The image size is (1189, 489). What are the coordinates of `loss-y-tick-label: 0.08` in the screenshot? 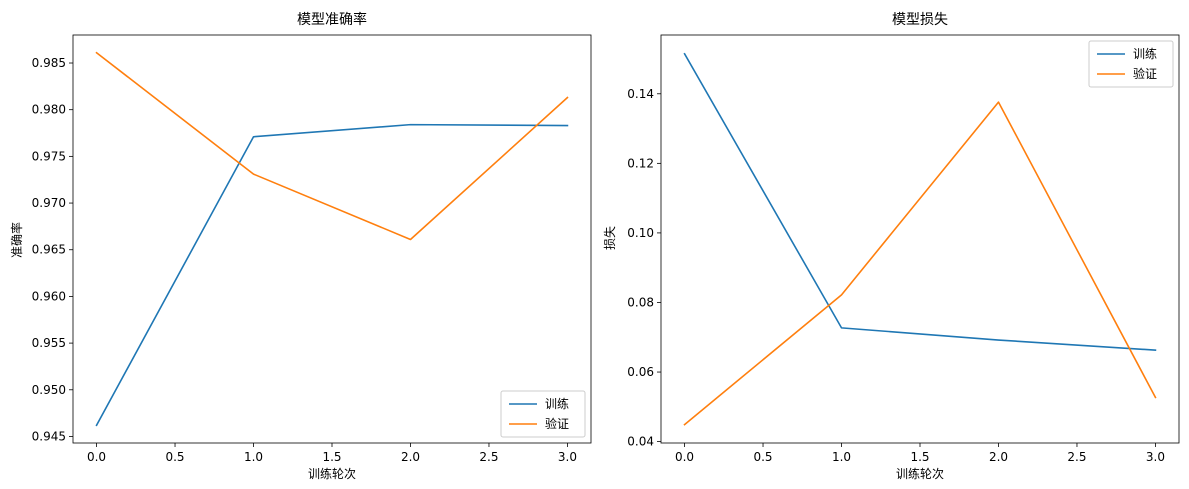 It's located at (640, 302).